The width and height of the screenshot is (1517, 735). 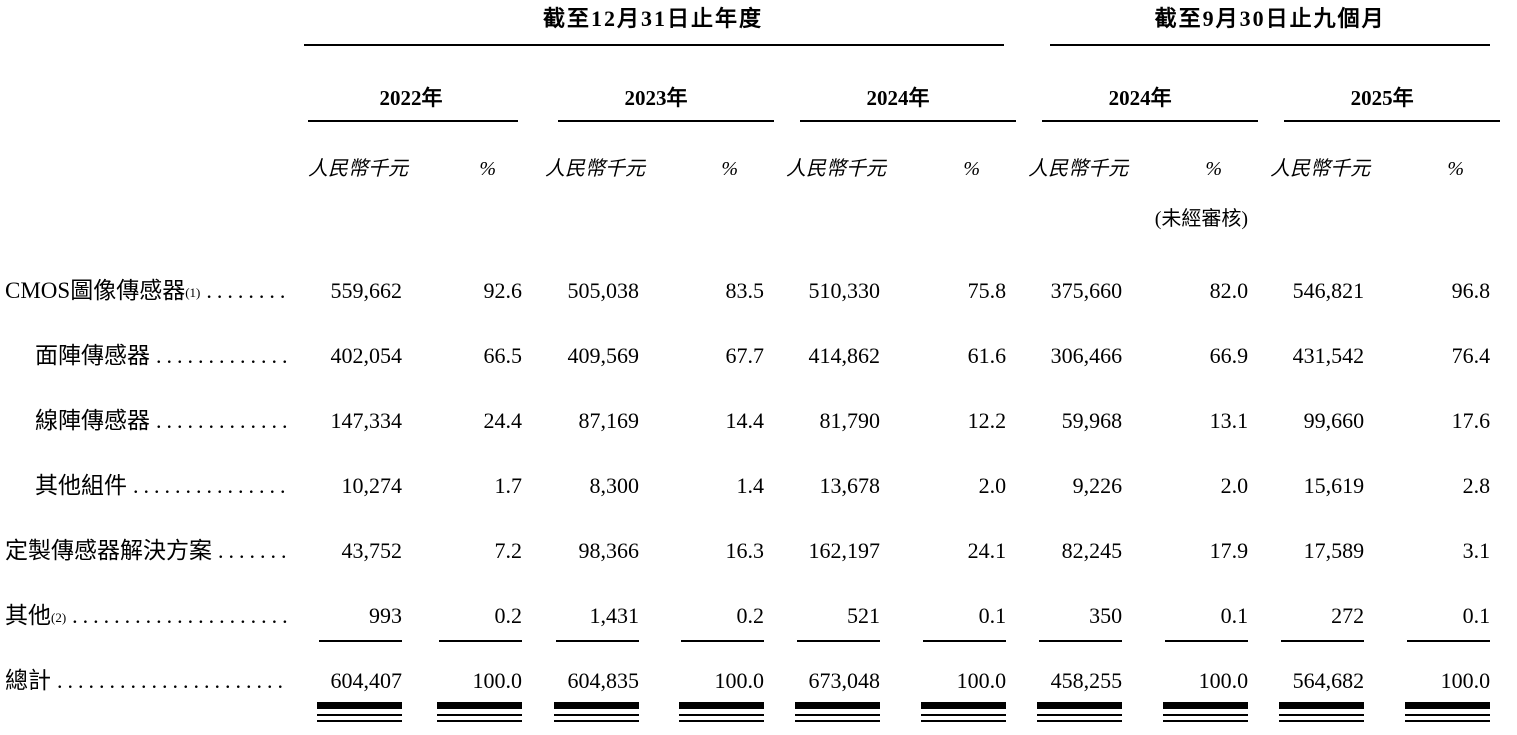 I want to click on group-header-nine-months: 截至9月30日止九個月, so click(x=1248, y=23).